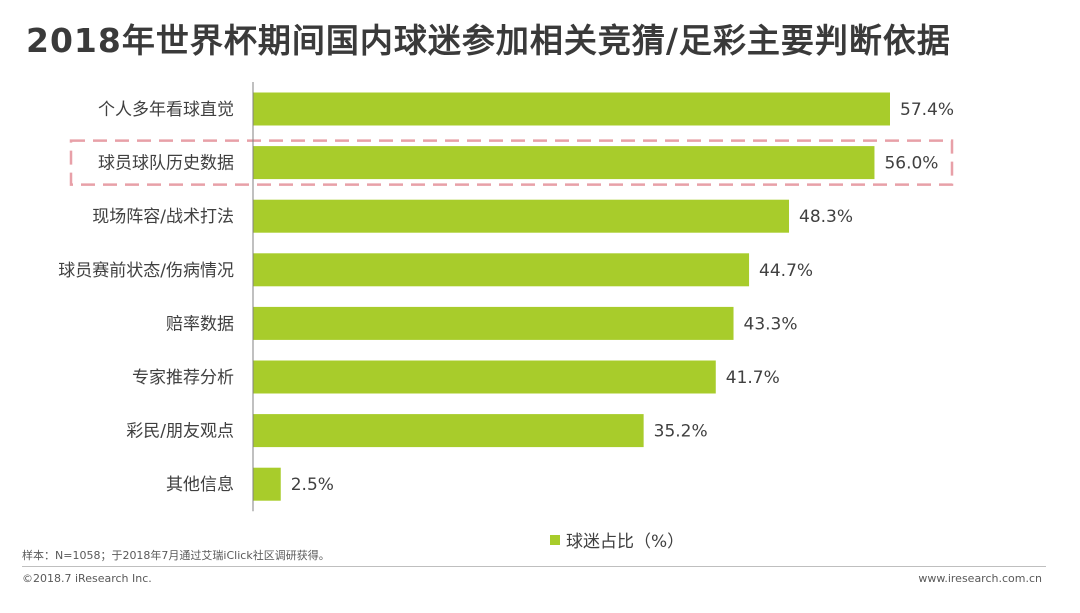 The image size is (1080, 613). Describe the element at coordinates (771, 324) in the screenshot. I see `data-label: 43.3%` at that location.